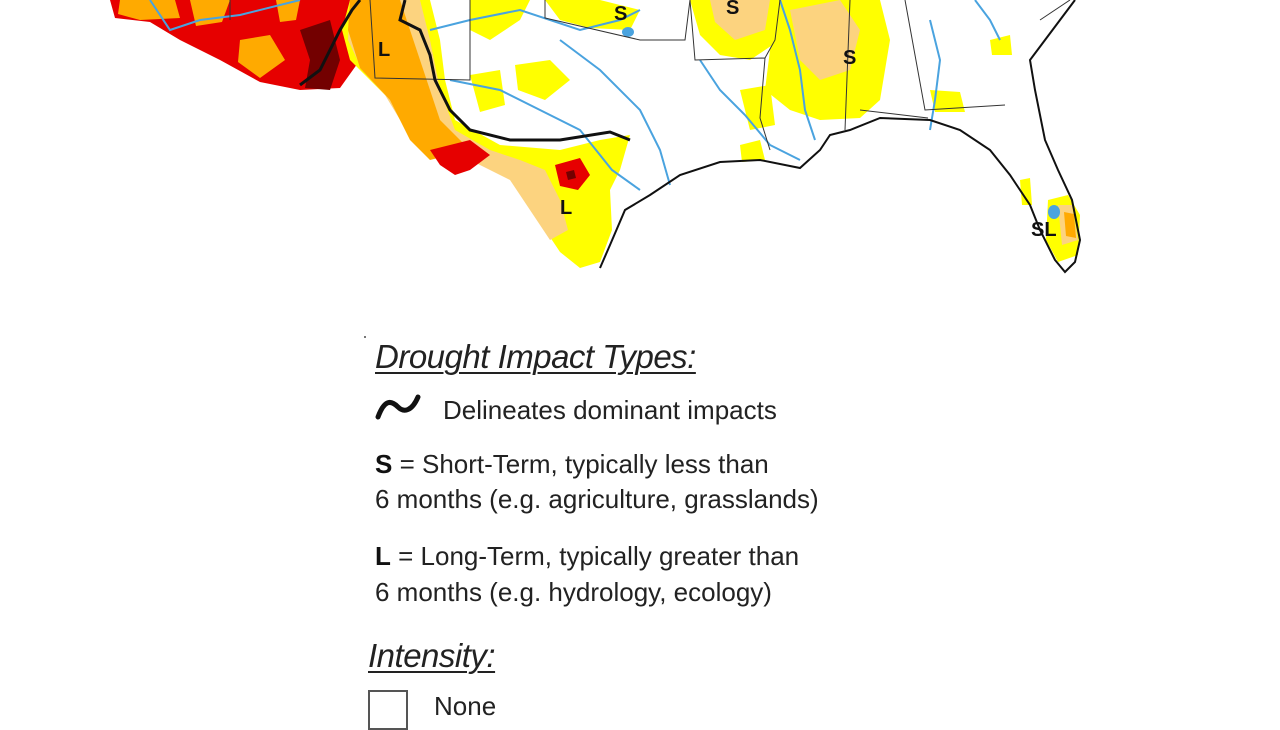 The height and width of the screenshot is (730, 1280). What do you see at coordinates (757, 123) in the screenshot?
I see `louisiana-dry-patch` at bounding box center [757, 123].